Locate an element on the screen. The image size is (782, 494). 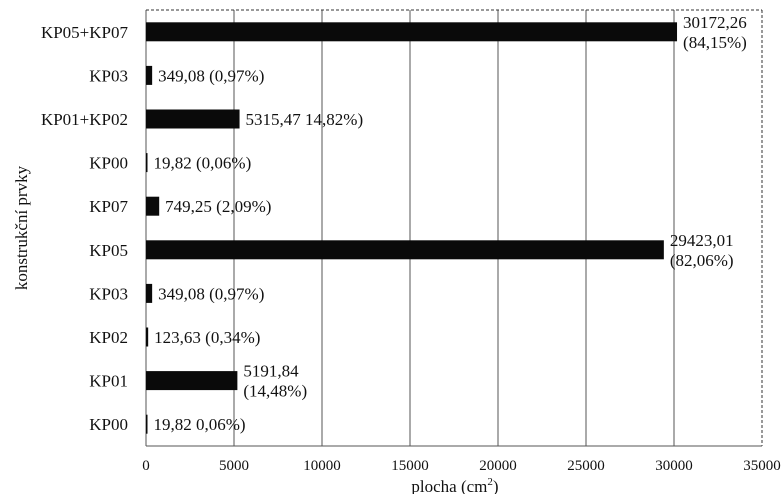
x-tick-label-35000: 35000 is located at coordinates (762, 466).